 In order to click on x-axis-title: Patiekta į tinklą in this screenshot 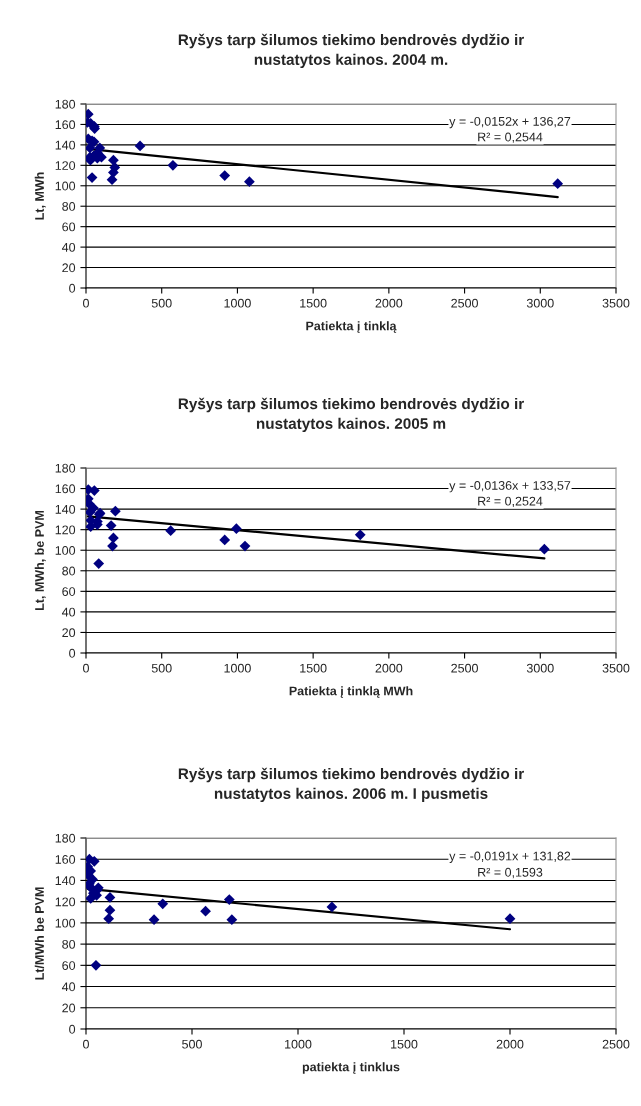, I will do `click(351, 327)`.